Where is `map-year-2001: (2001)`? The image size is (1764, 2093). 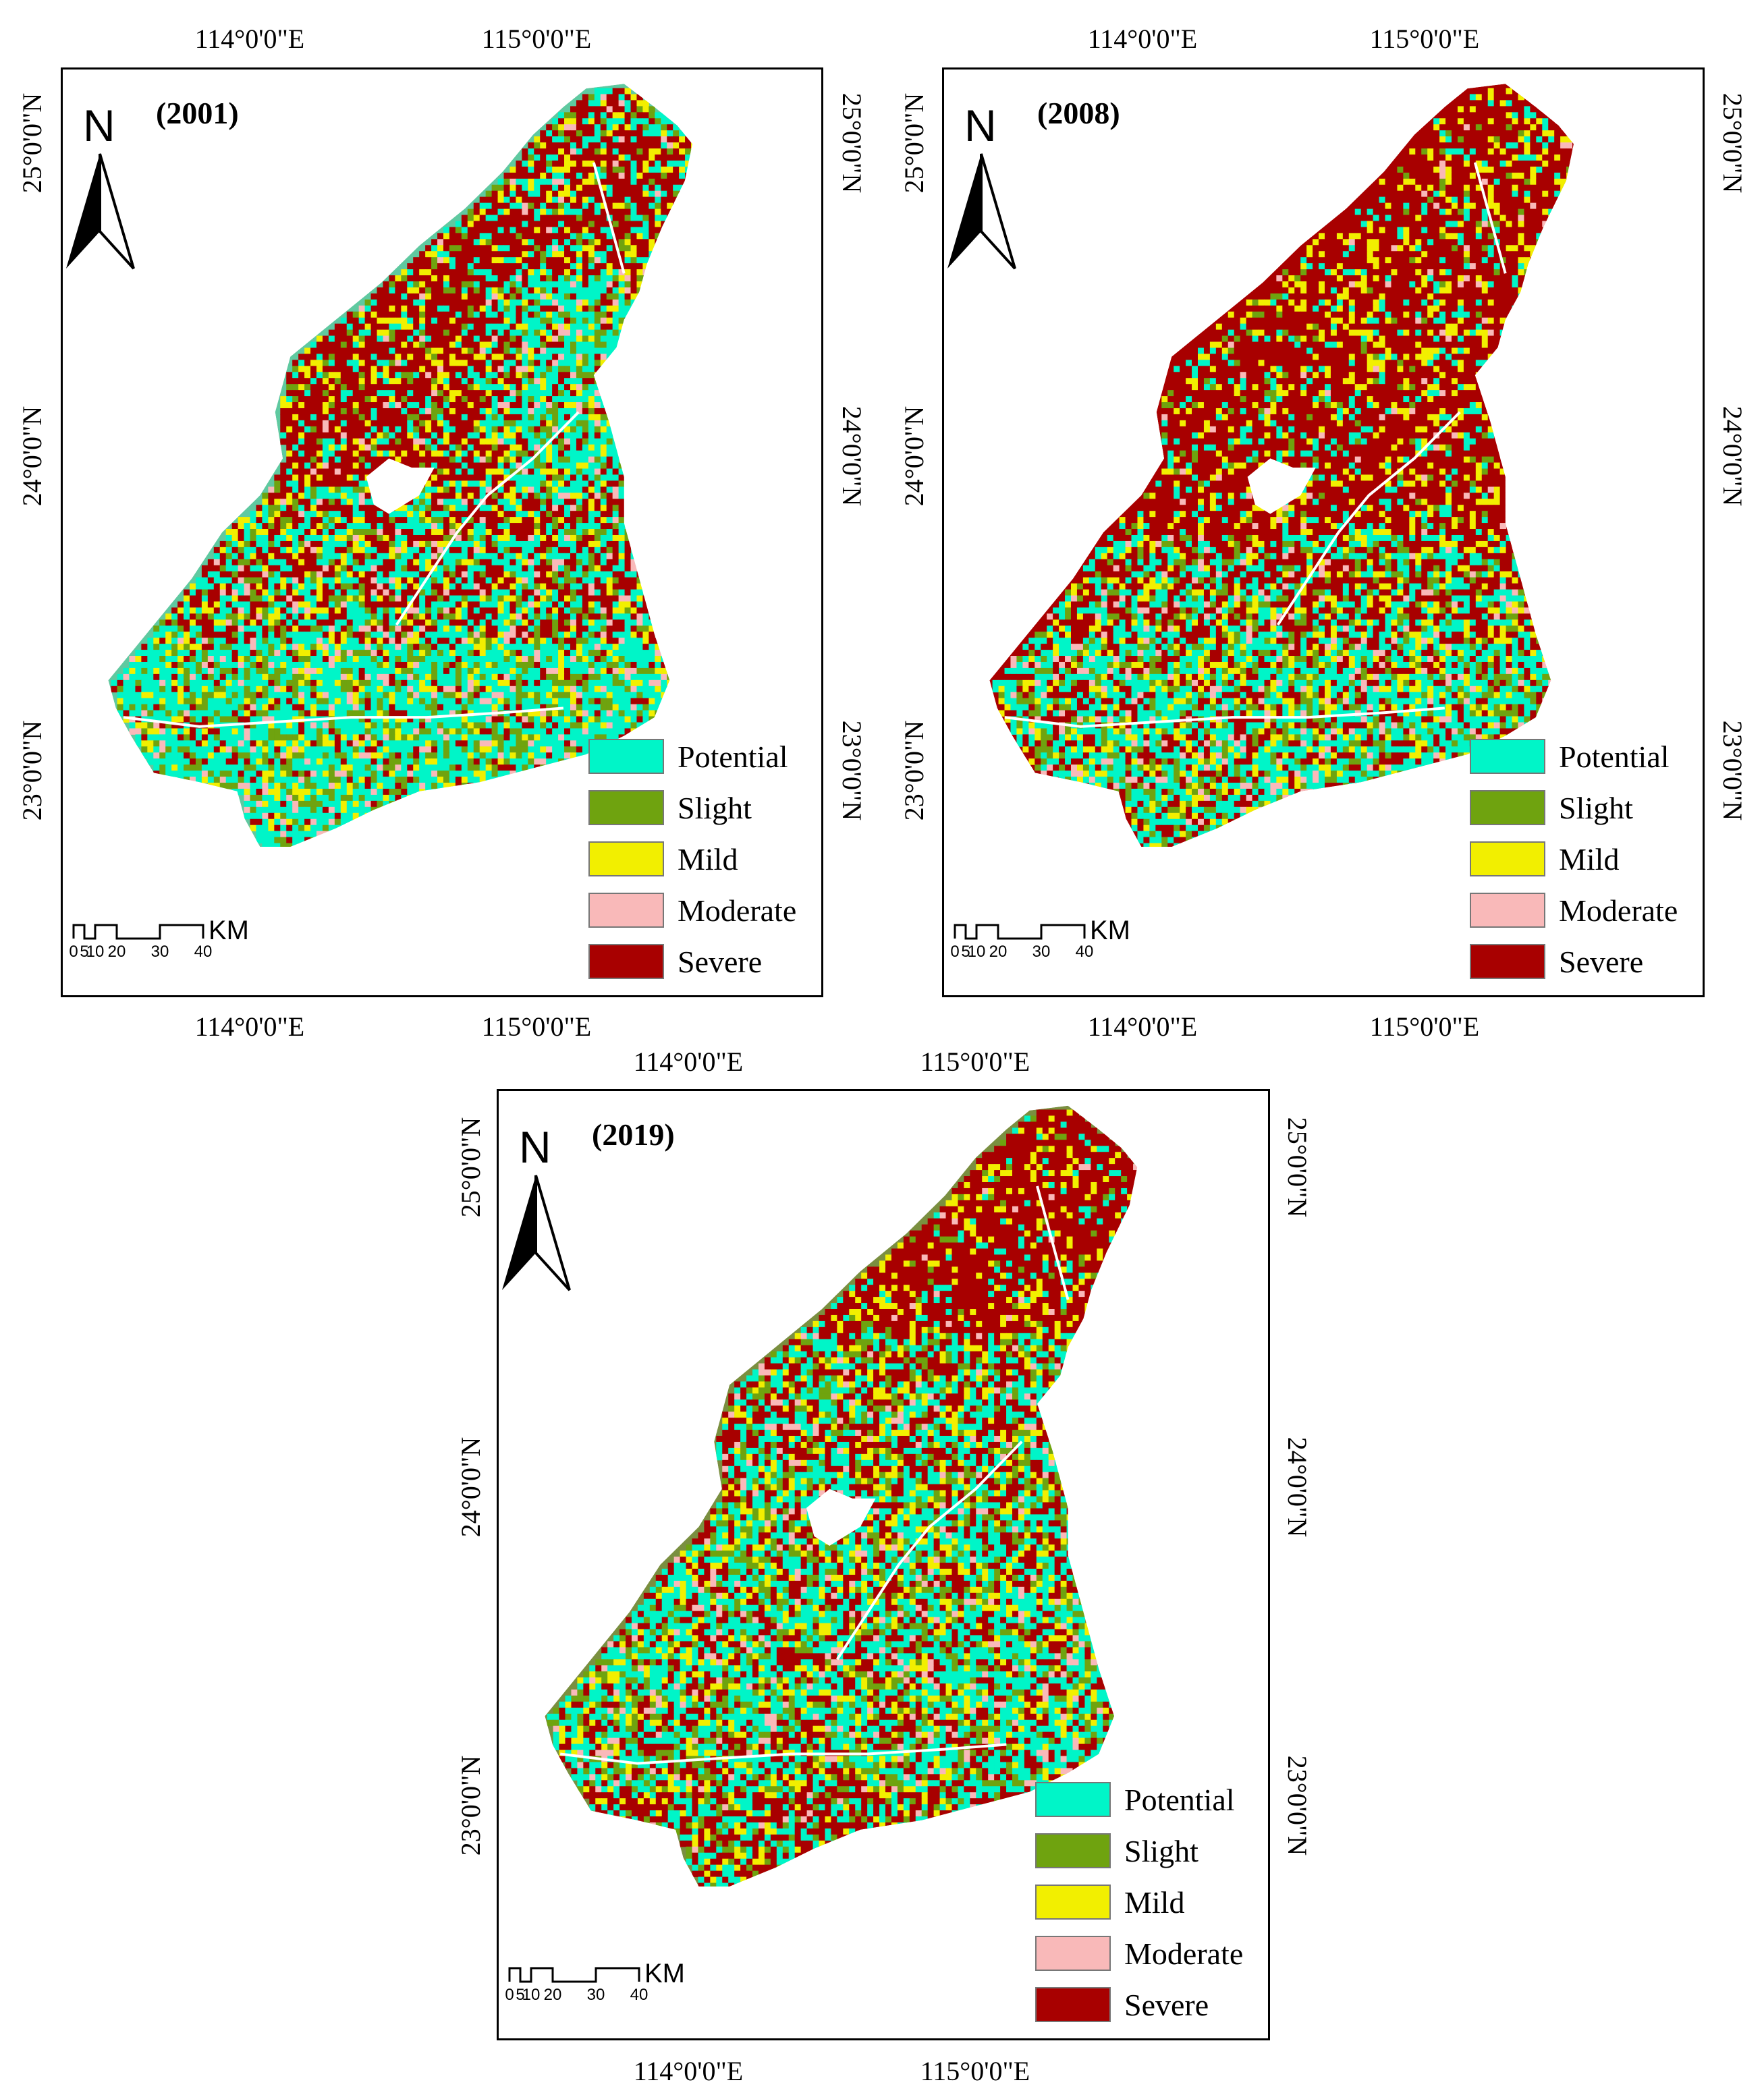 map-year-2001: (2001) is located at coordinates (197, 113).